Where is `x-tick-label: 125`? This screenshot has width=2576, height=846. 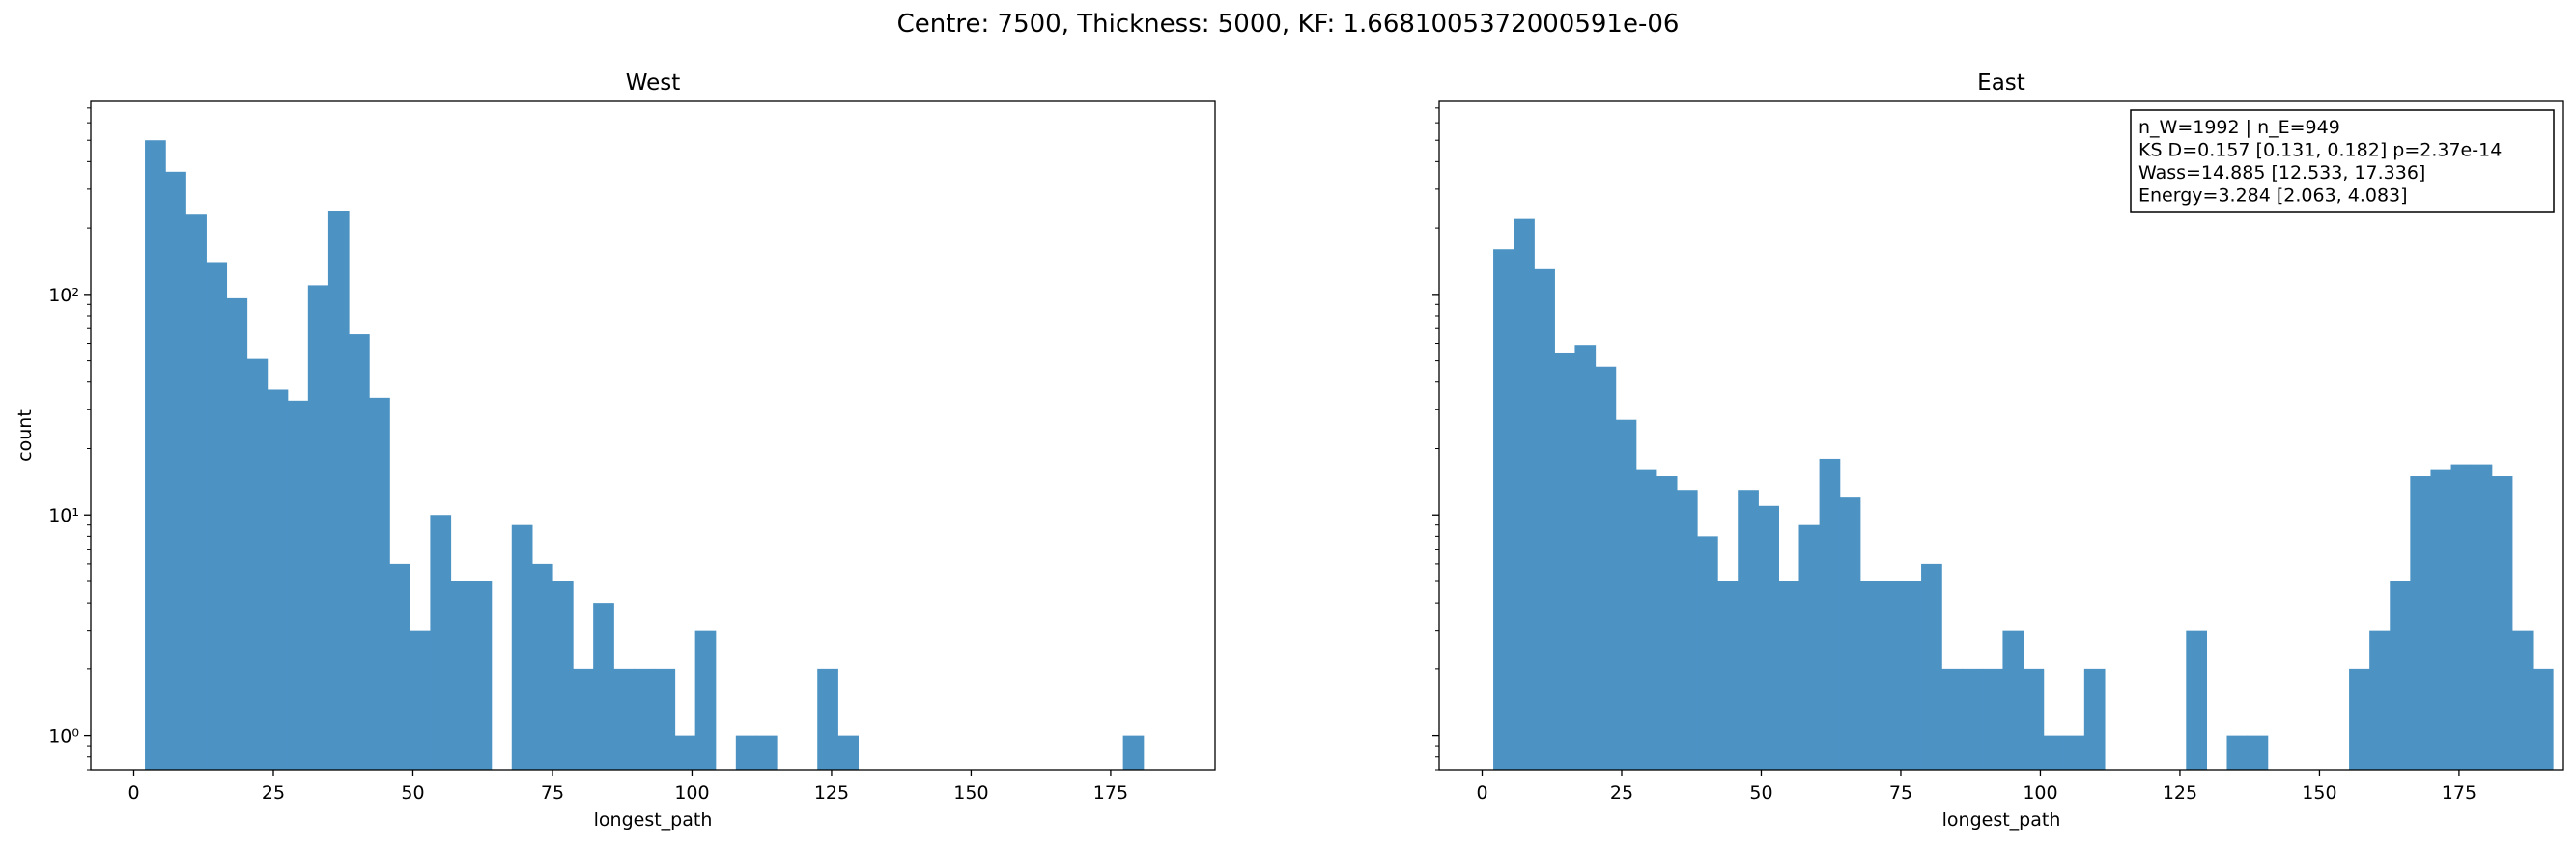 x-tick-label: 125 is located at coordinates (2180, 793).